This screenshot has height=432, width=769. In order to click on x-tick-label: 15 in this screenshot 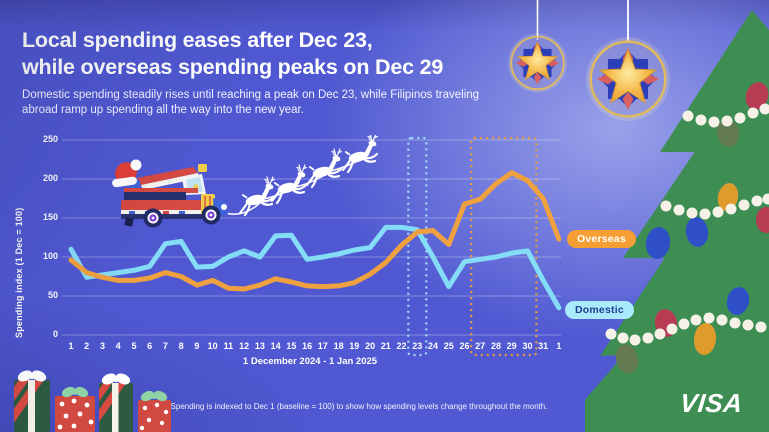, I will do `click(291, 346)`.